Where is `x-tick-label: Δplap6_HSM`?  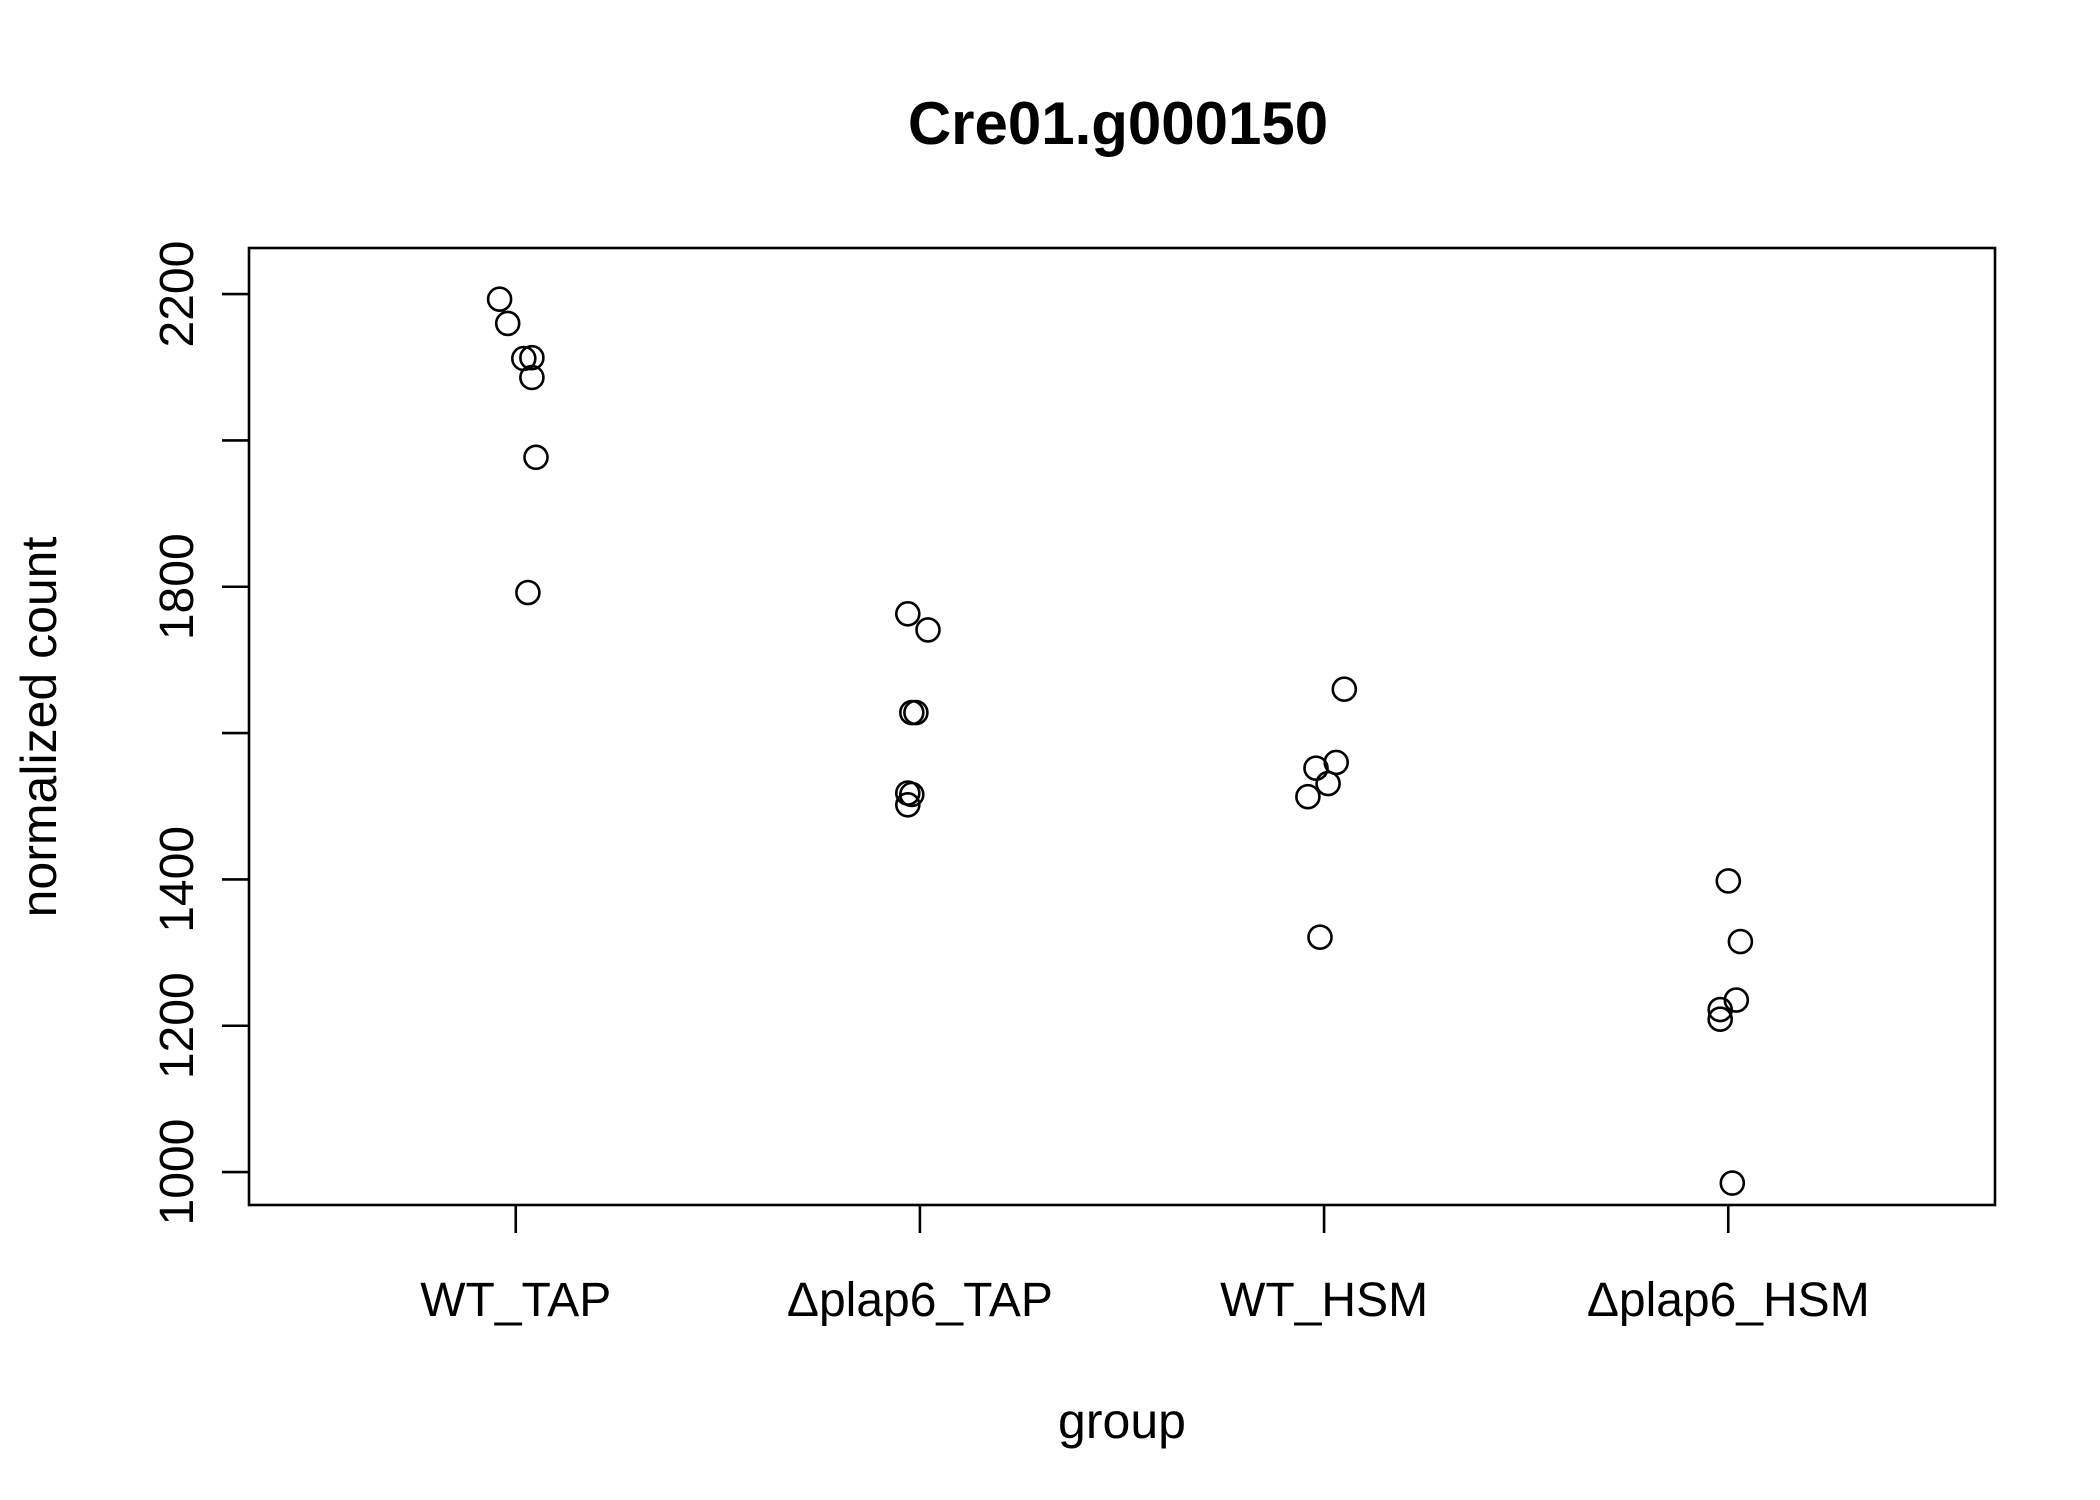
x-tick-label: Δplap6_HSM is located at coordinates (1728, 1300).